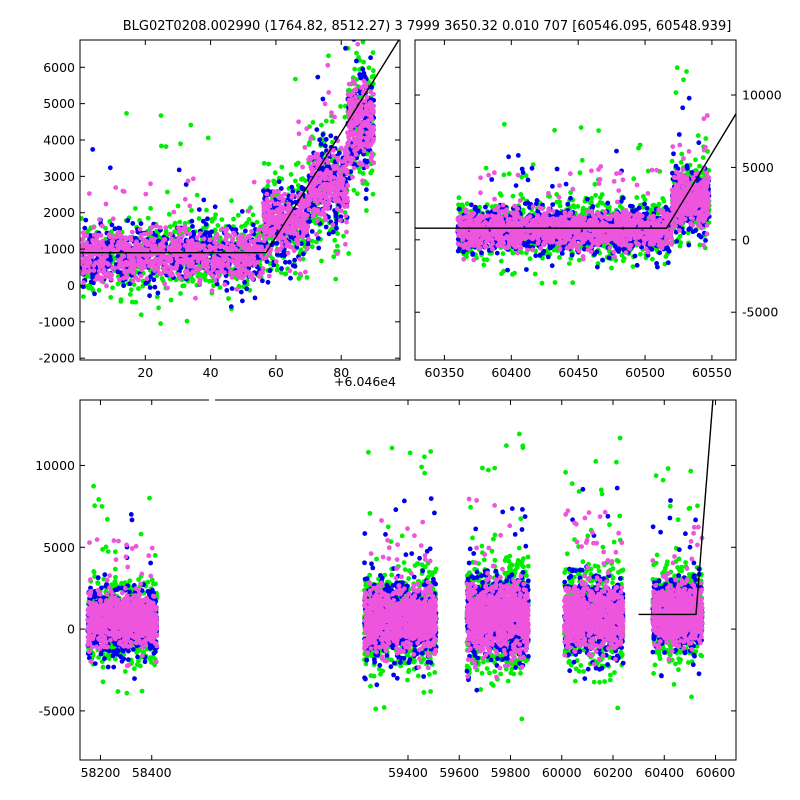 The height and width of the screenshot is (800, 800). I want to click on x-tick-label: 60, so click(276, 372).